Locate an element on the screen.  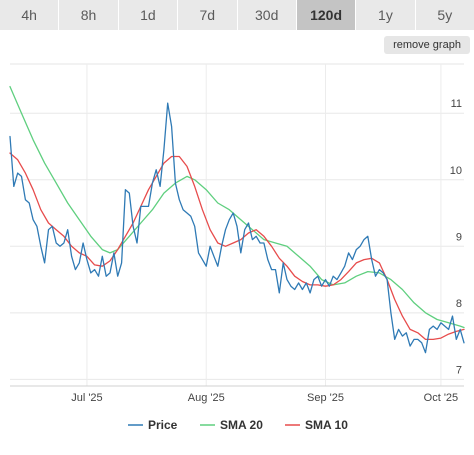
tab-4h: 4h is located at coordinates (30, 15).